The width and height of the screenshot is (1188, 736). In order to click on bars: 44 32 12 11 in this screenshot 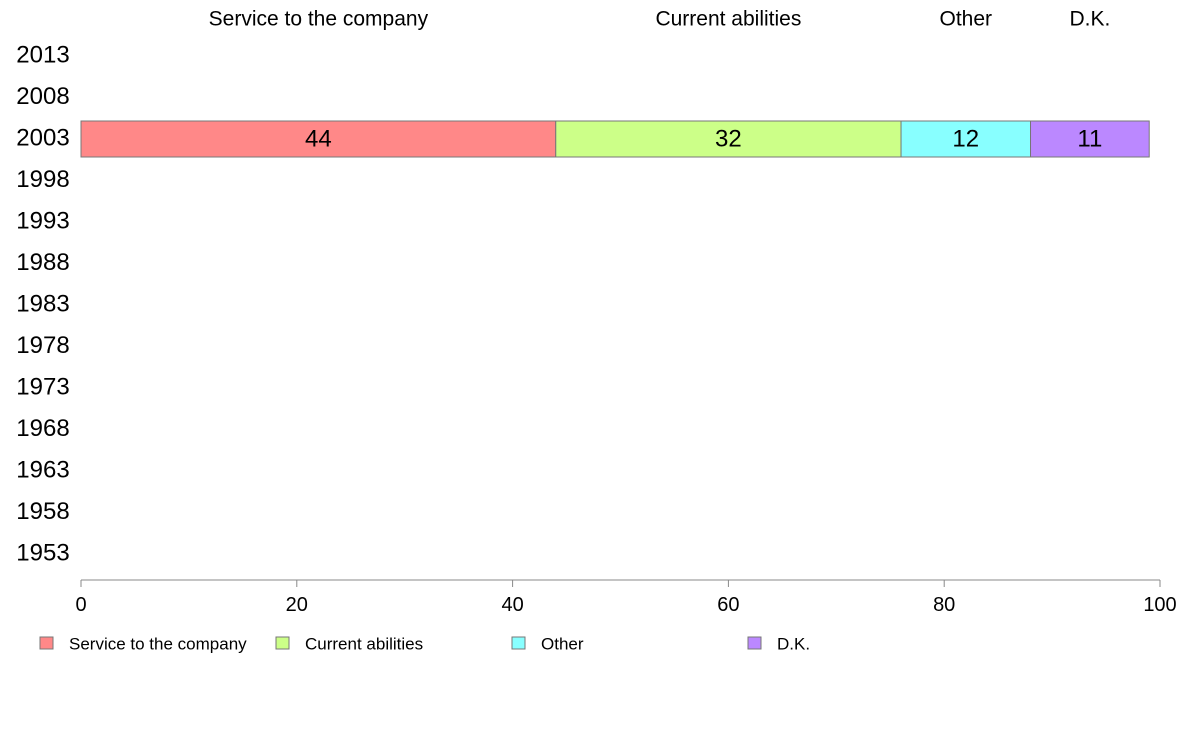, I will do `click(615, 139)`.